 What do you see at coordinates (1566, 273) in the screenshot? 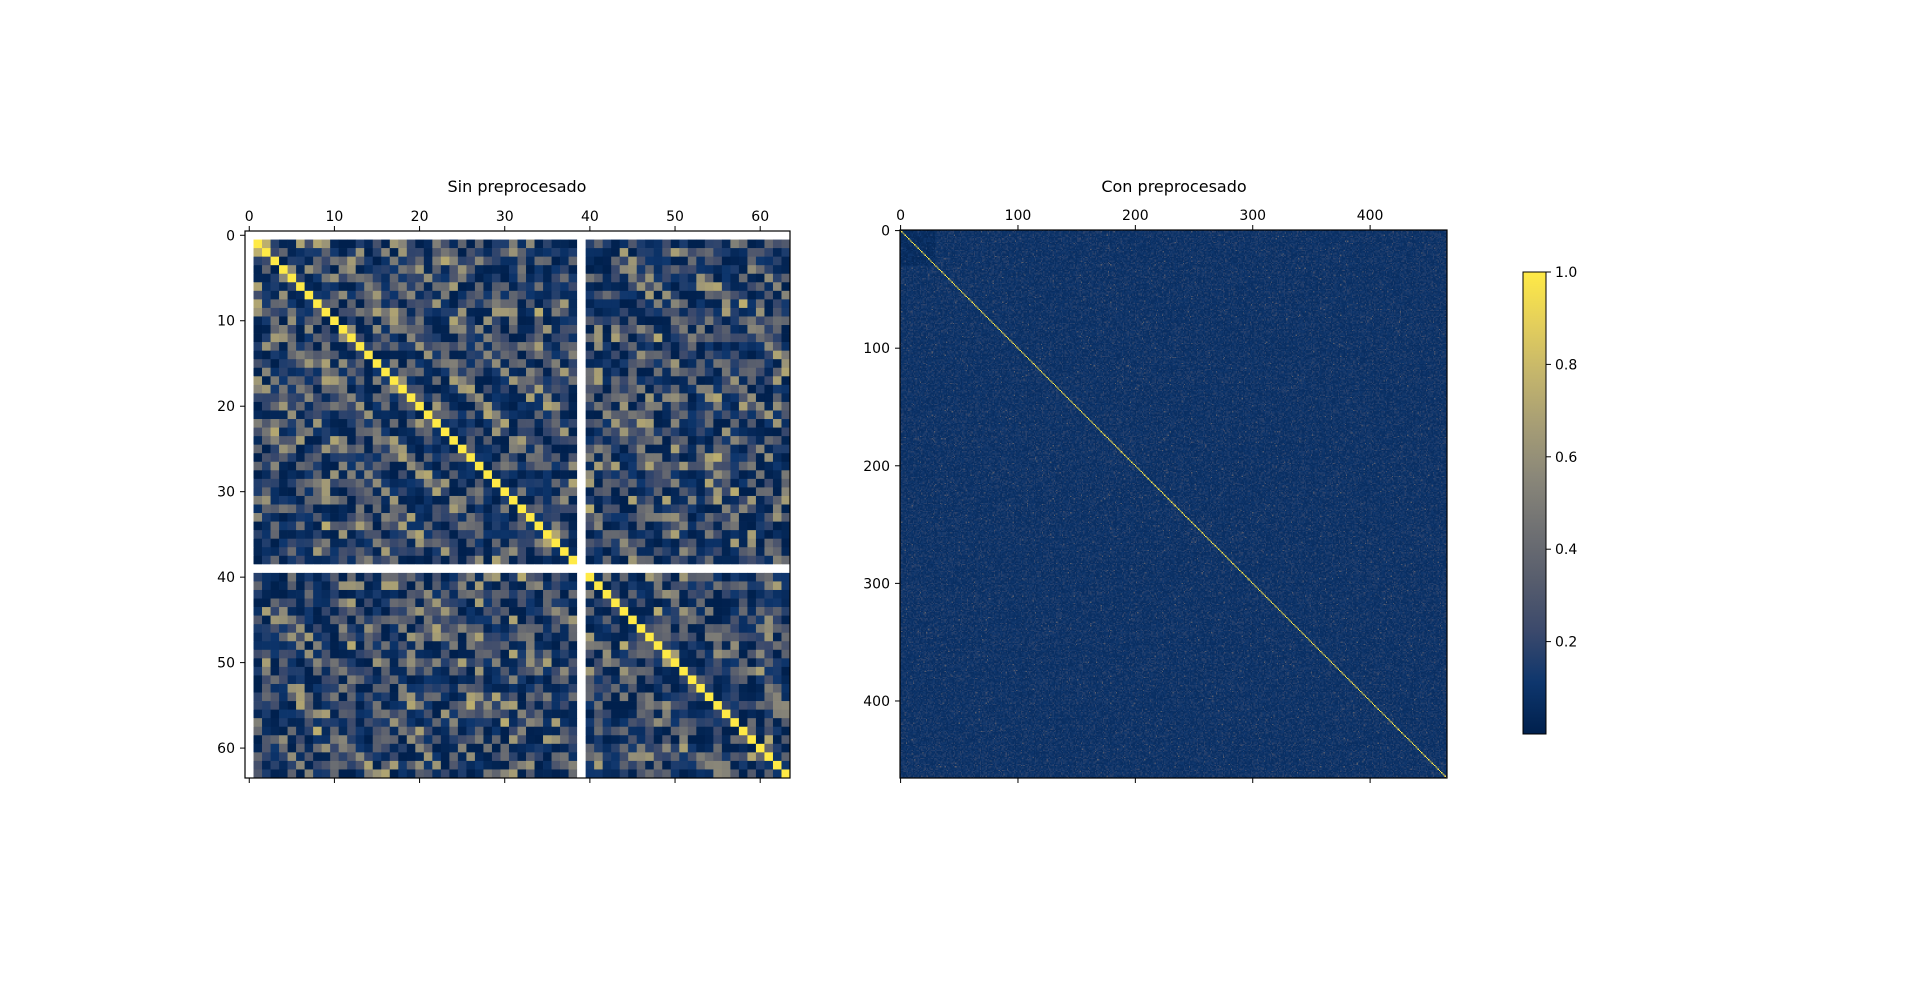
I see `colorbar-tick-label: 1.0` at bounding box center [1566, 273].